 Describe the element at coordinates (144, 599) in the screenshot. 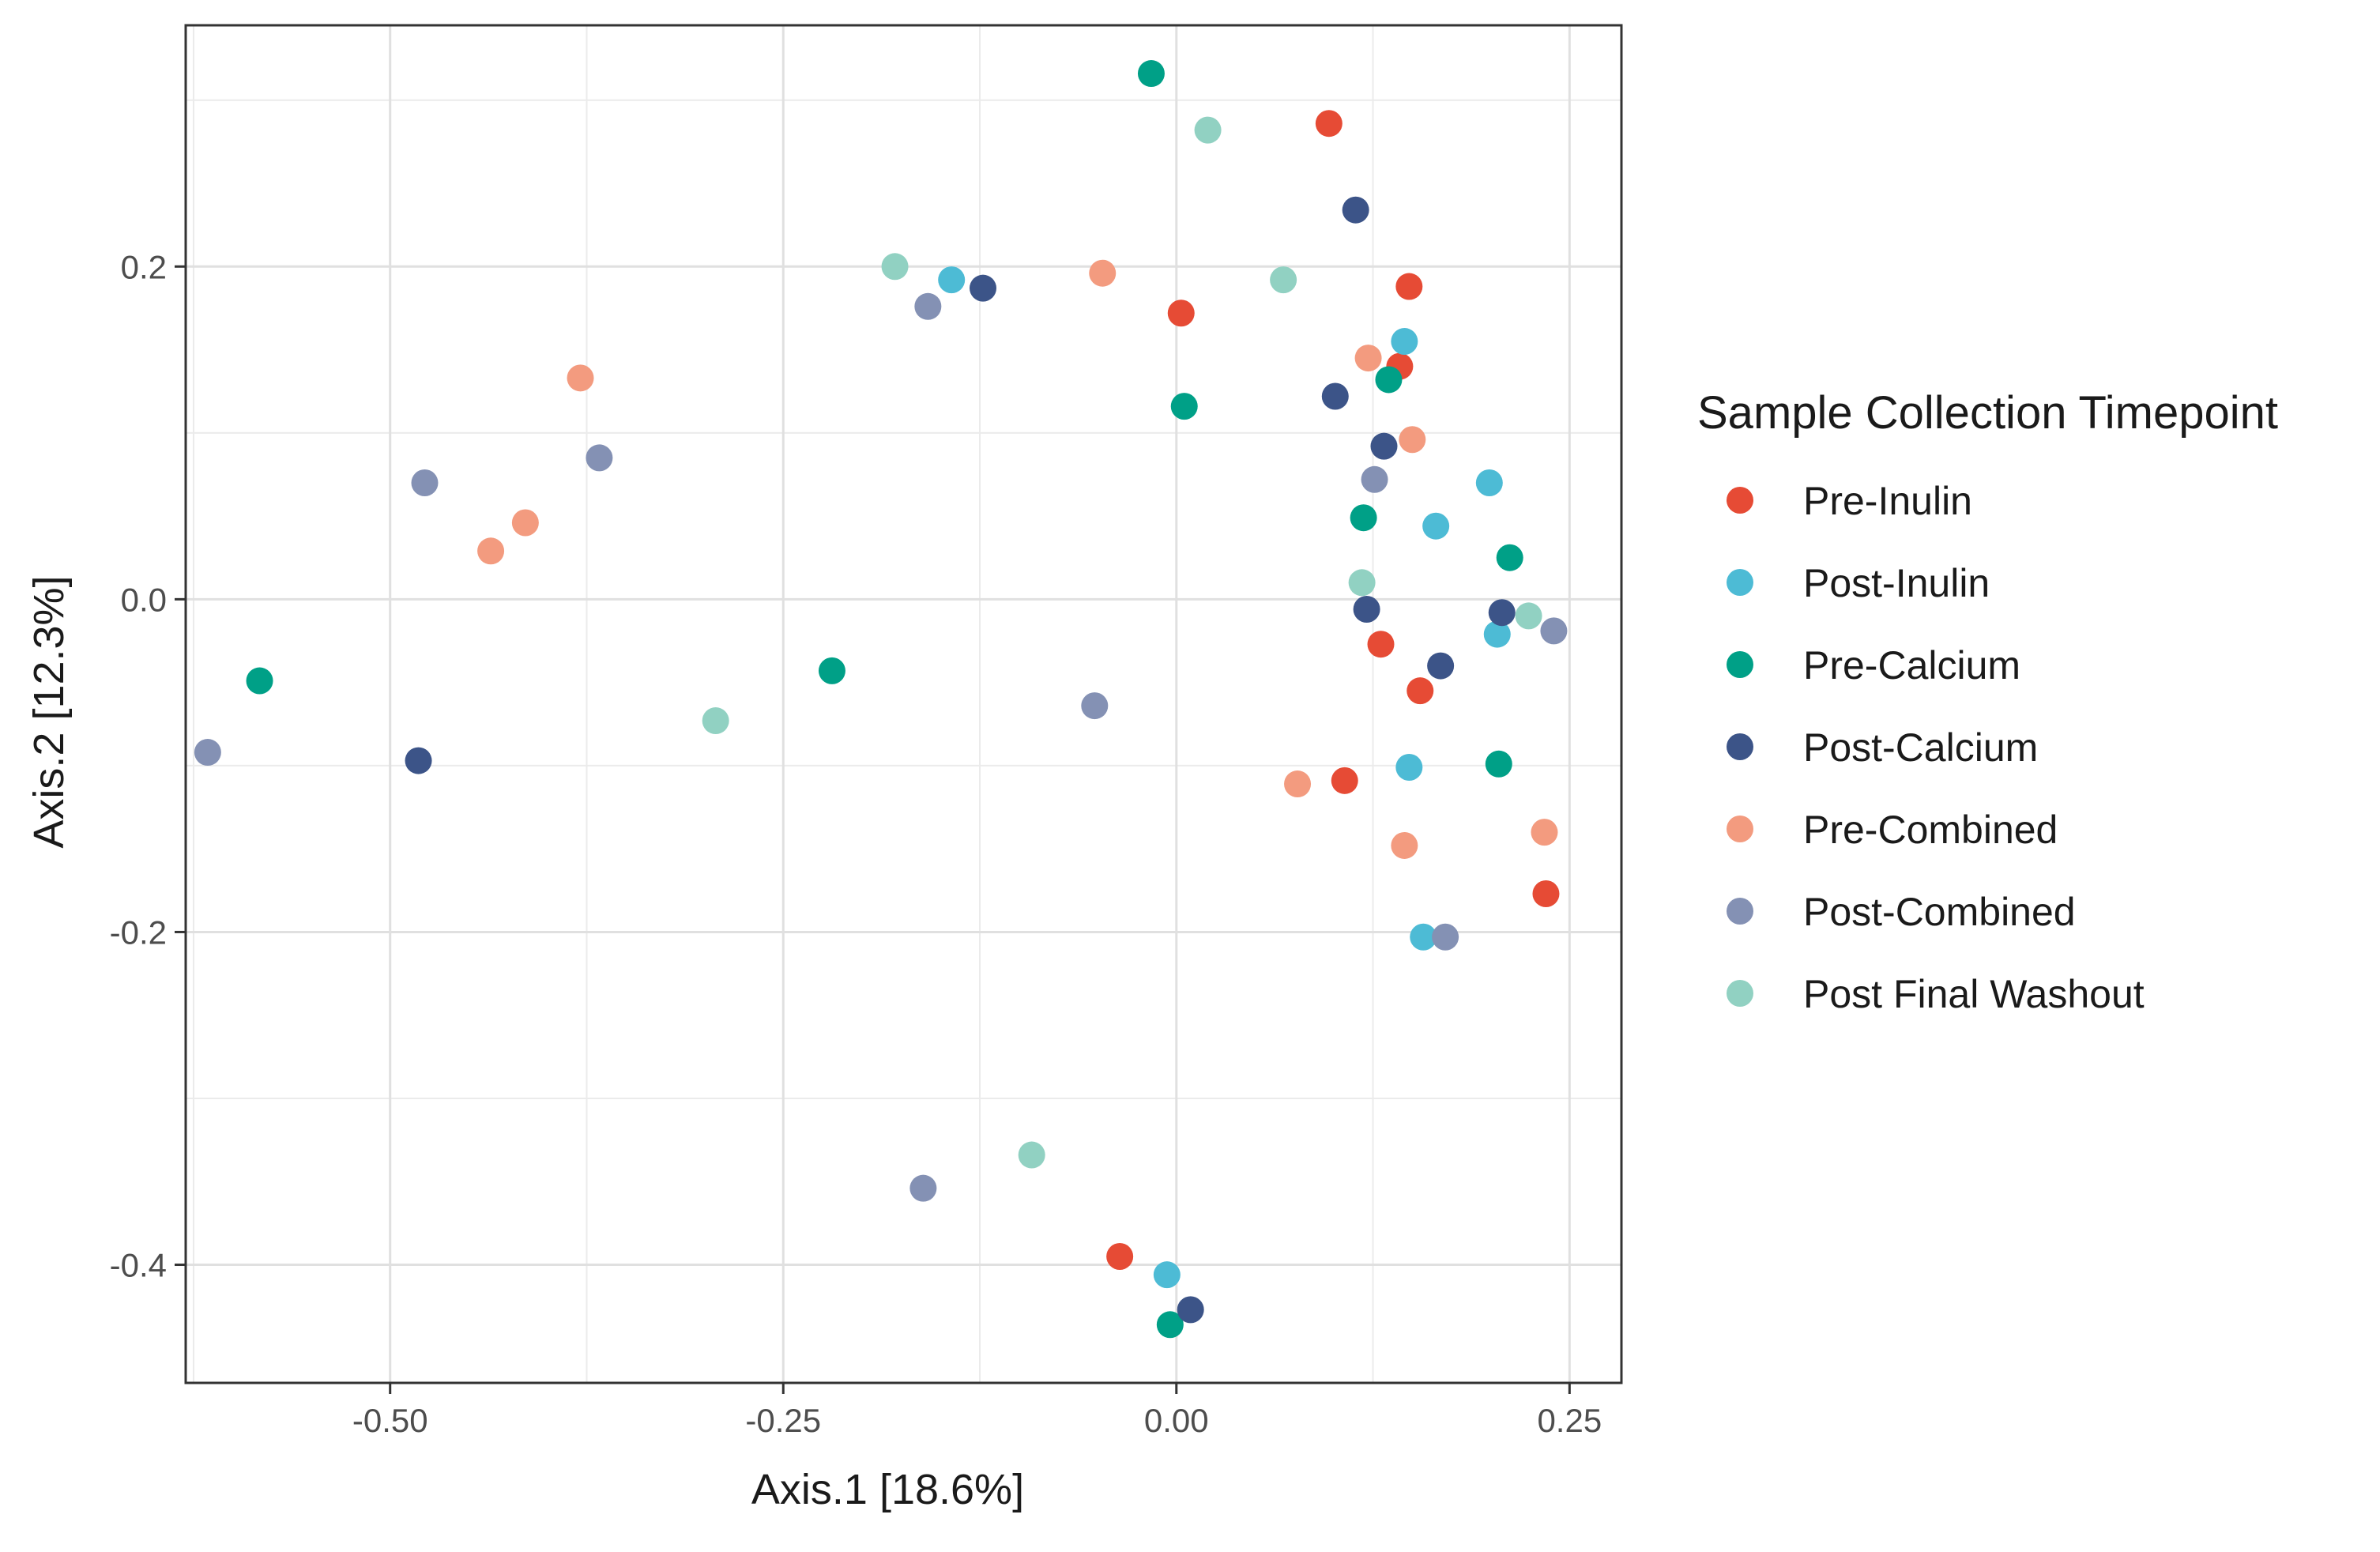

I see `y-tick-label: 0.0` at that location.